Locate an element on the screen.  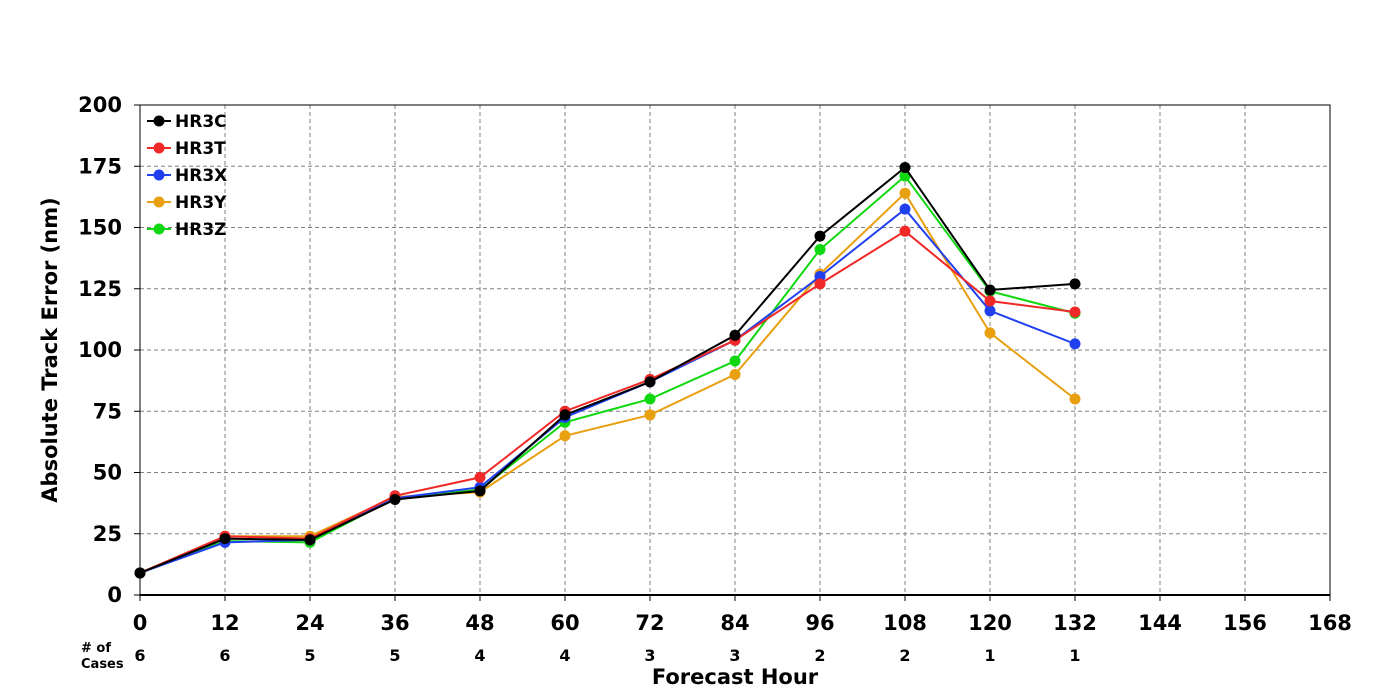
y-tick-label: 200 is located at coordinates (100, 105).